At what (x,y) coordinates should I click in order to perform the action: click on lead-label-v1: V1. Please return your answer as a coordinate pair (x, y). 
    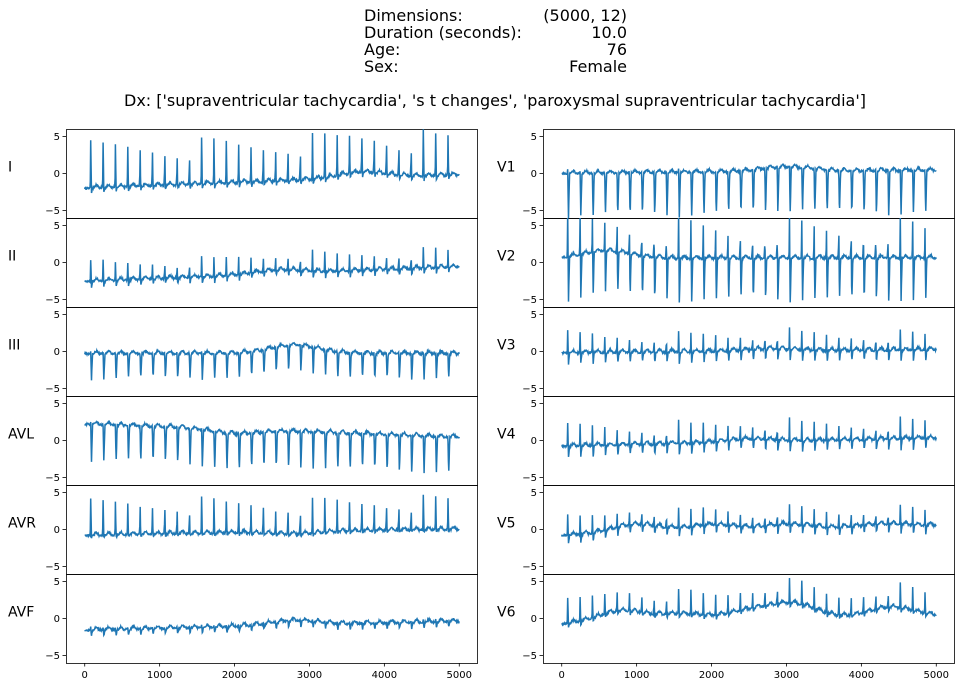
    Looking at the image, I should click on (506, 168).